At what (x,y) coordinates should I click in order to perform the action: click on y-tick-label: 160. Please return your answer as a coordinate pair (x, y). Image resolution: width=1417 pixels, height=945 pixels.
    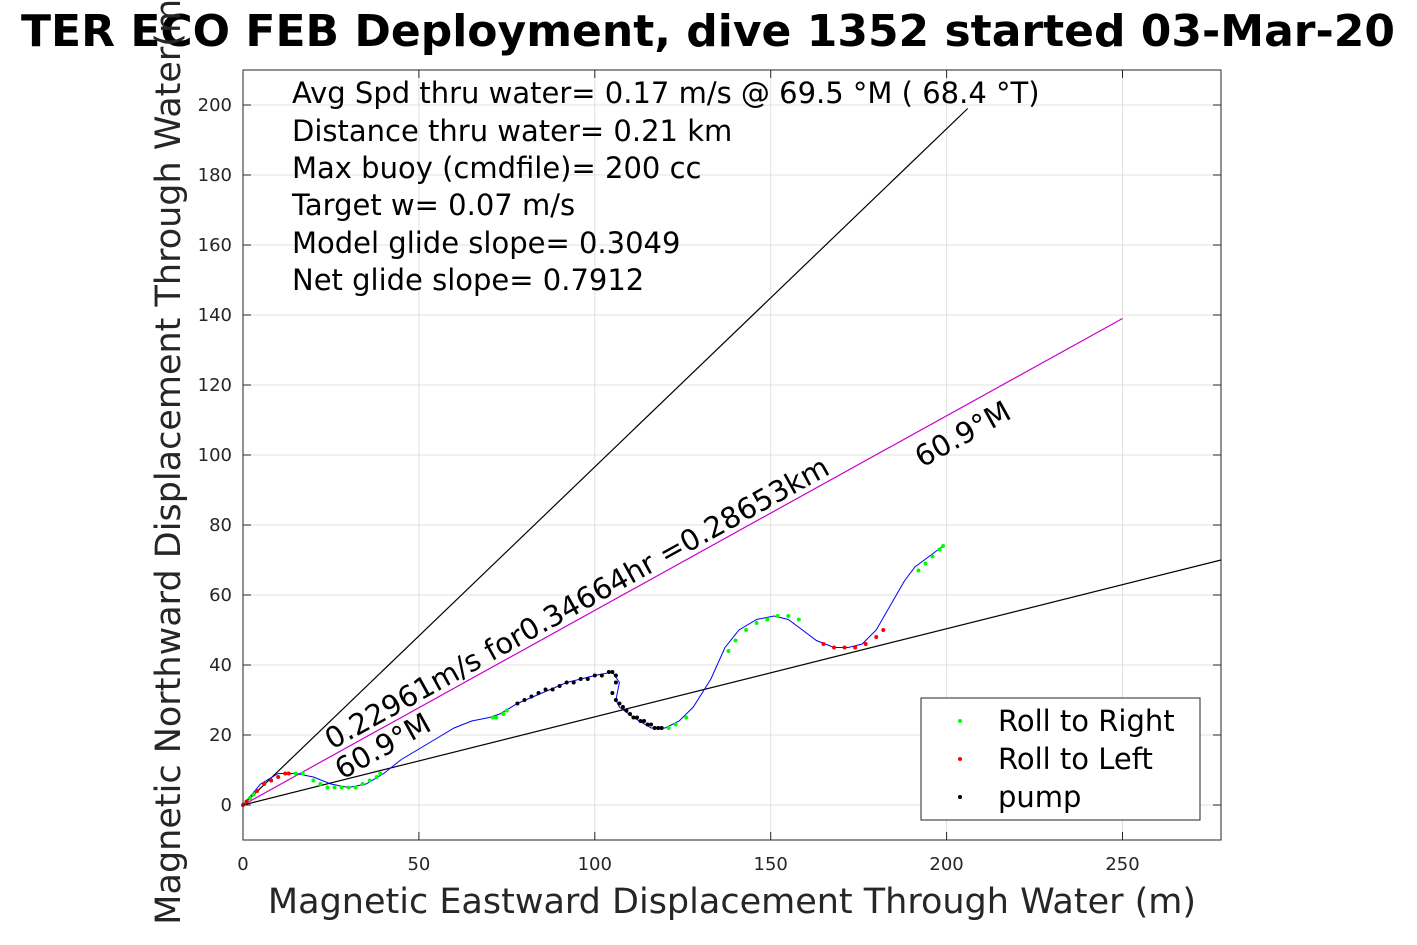
    Looking at the image, I should click on (215, 245).